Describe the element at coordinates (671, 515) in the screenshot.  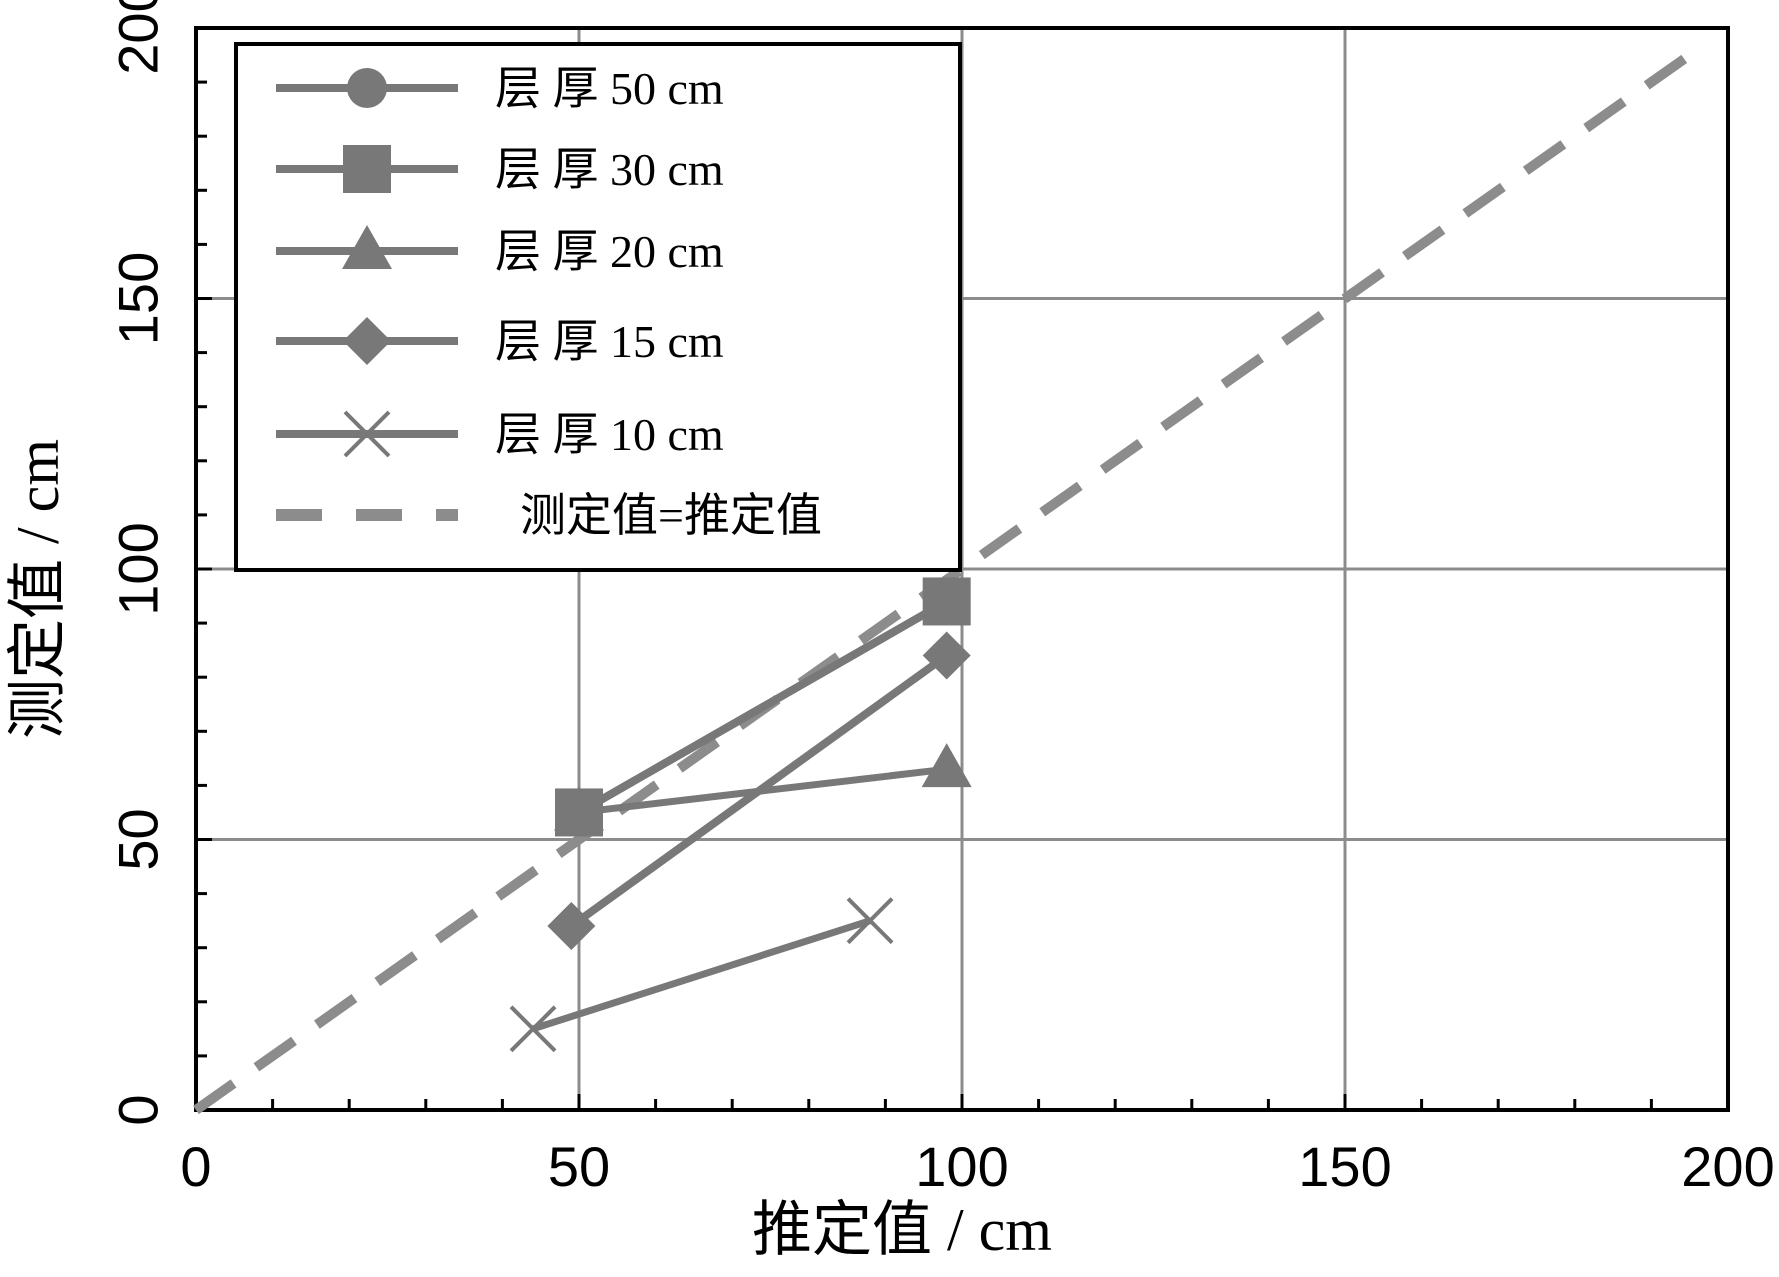
I see `legend-label-5: 测定值=推定值` at that location.